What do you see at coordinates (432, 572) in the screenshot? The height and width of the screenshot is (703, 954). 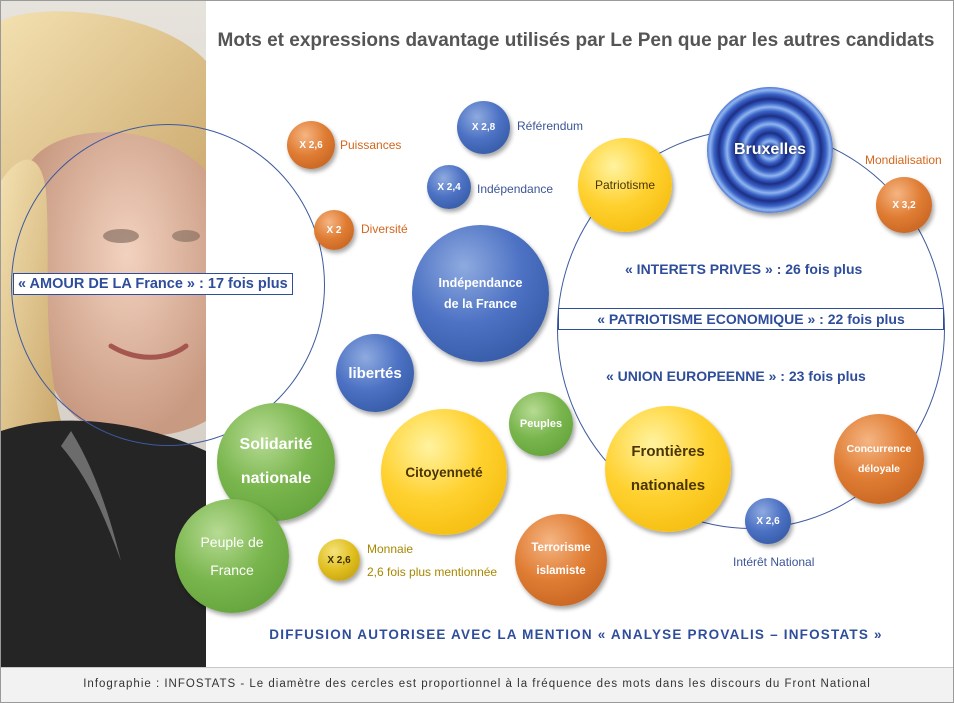 I see `label-monnaie-note: 2,6 fois plus mentionnée` at bounding box center [432, 572].